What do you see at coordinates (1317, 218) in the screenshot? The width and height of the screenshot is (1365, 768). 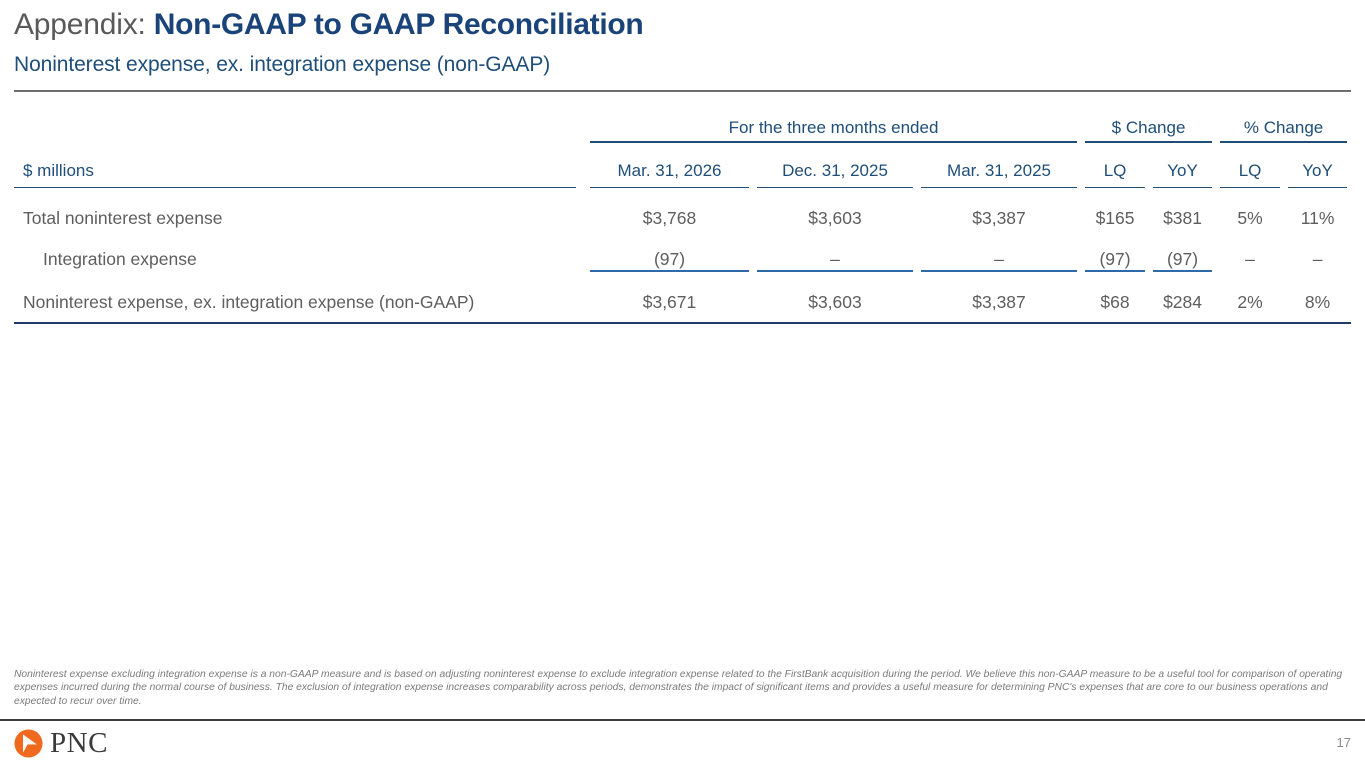 I see `cell-r0-c6: 11%` at bounding box center [1317, 218].